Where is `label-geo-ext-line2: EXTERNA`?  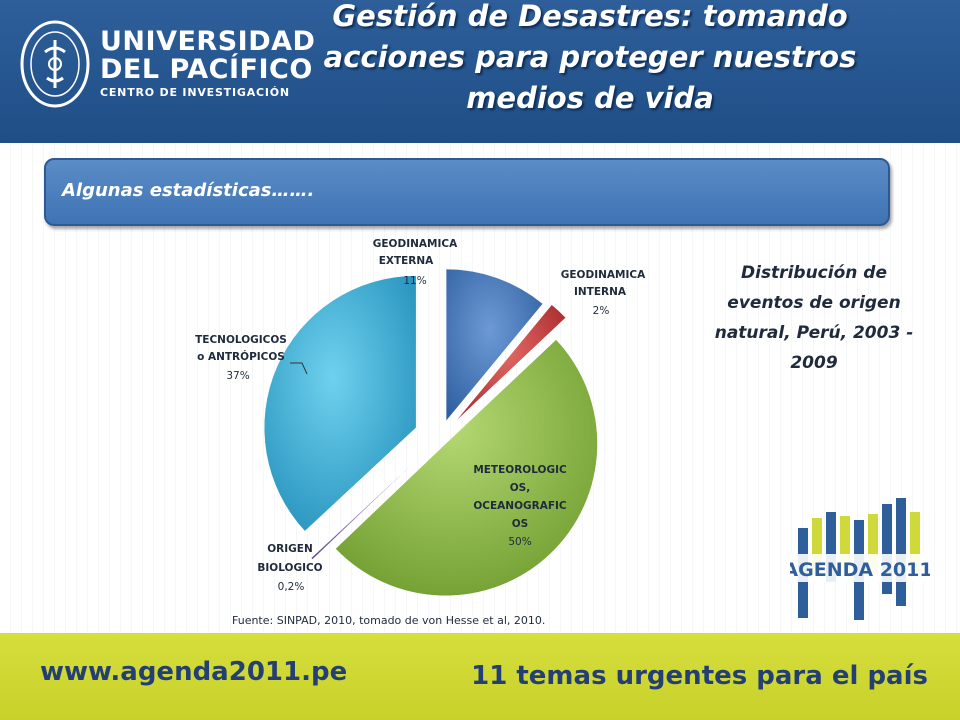 label-geo-ext-line2: EXTERNA is located at coordinates (406, 261).